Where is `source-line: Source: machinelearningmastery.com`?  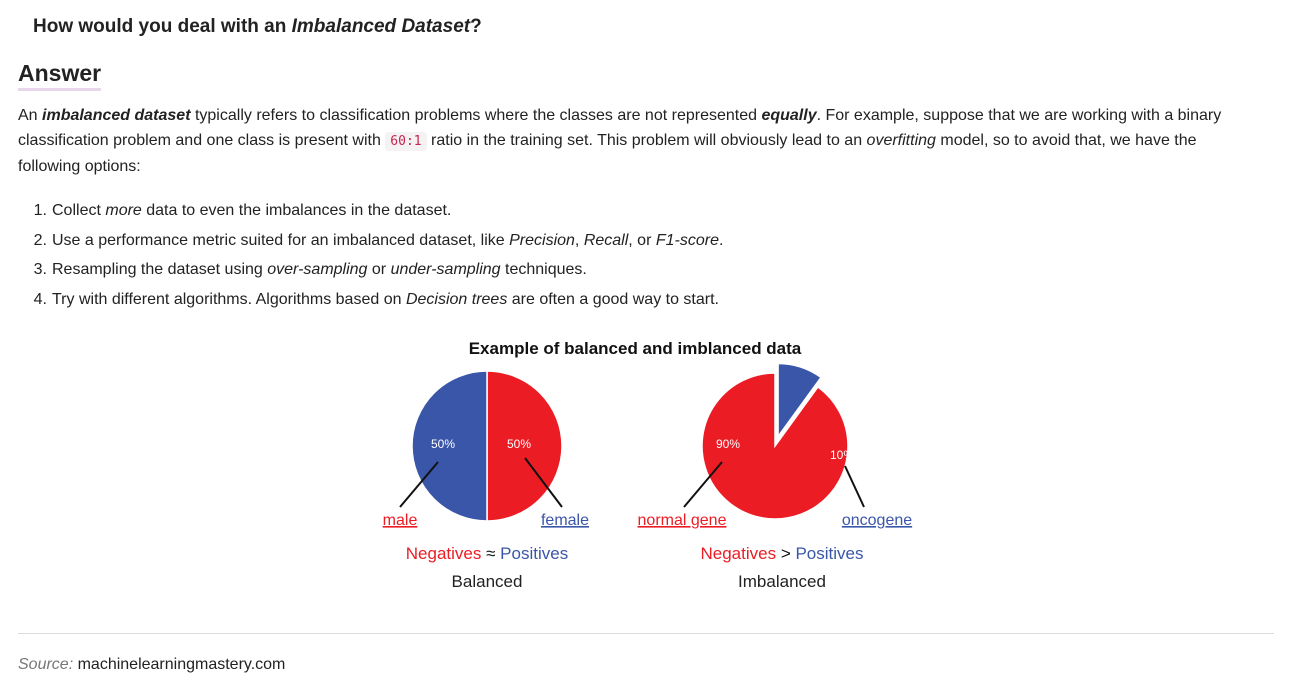
source-line: Source: machinelearningmastery.com is located at coordinates (151, 665).